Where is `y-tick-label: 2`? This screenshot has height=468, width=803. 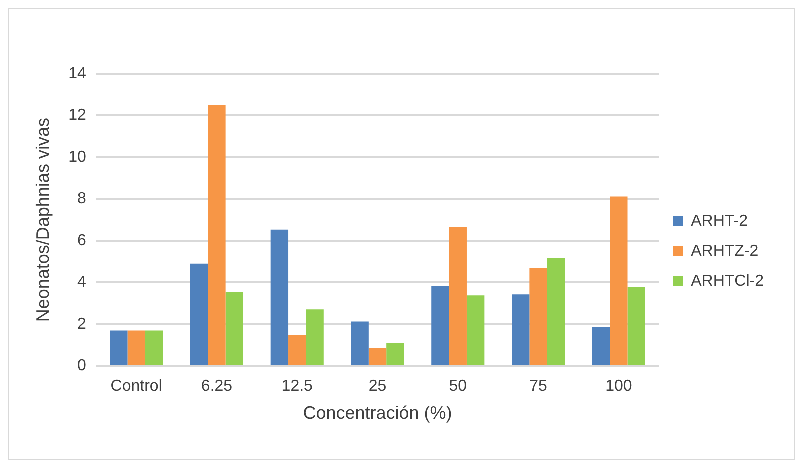
y-tick-label: 2 is located at coordinates (81, 324).